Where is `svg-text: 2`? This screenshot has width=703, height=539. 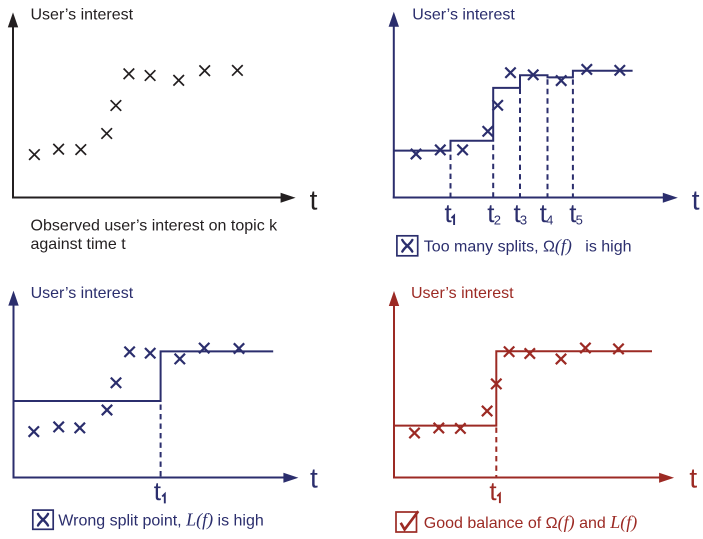 svg-text: 2 is located at coordinates (497, 220).